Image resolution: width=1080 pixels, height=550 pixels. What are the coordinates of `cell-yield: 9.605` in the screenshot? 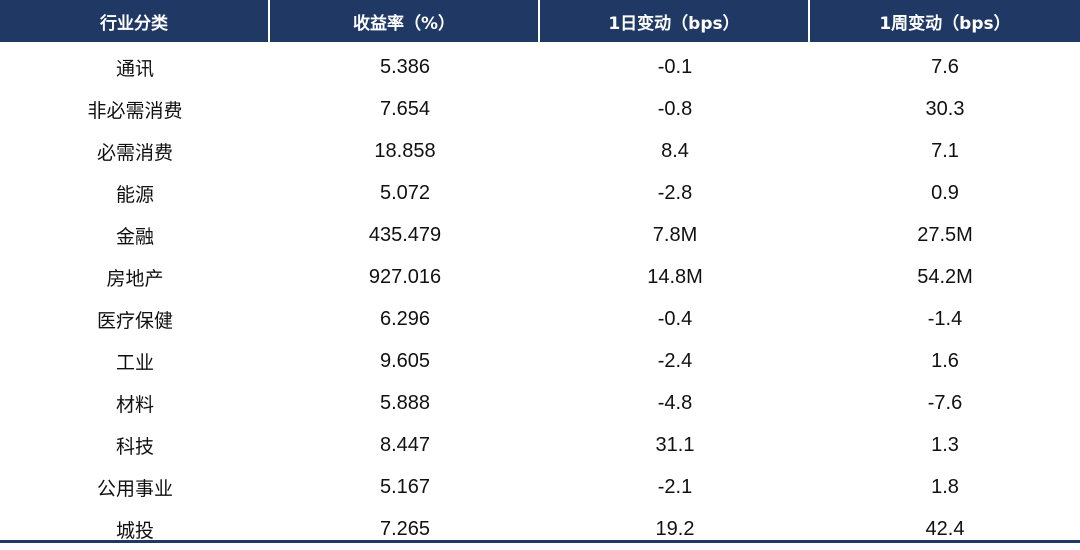 It's located at (405, 360).